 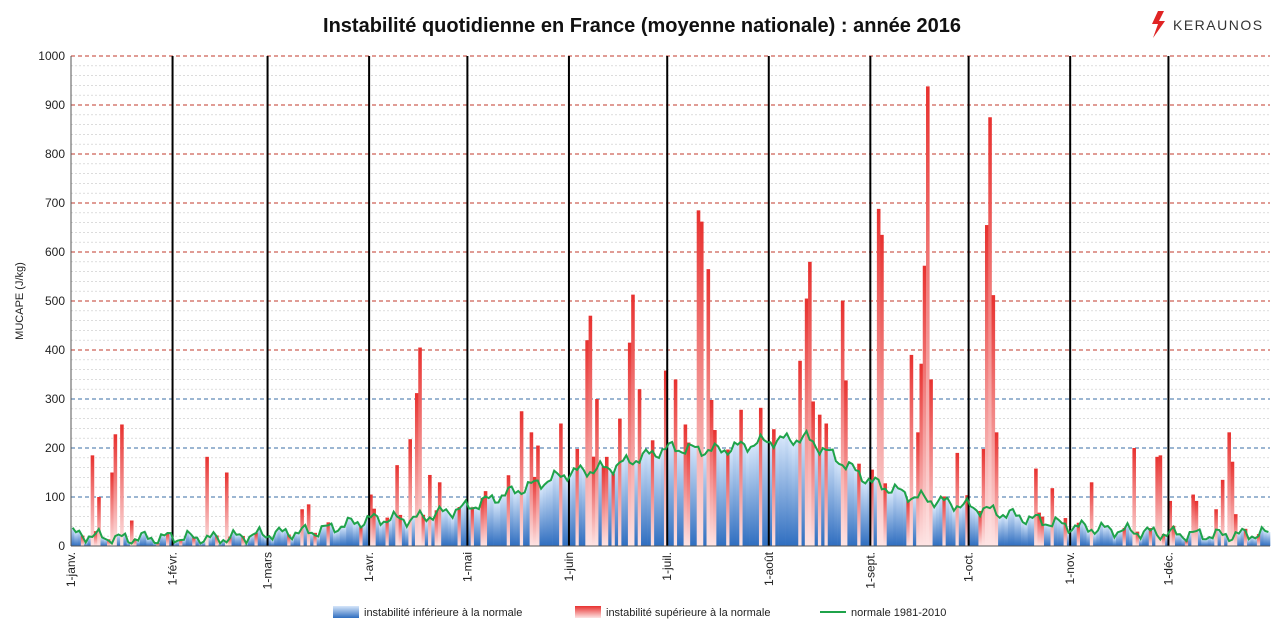 What do you see at coordinates (268, 570) in the screenshot?
I see `x-tick-label: 1-mars` at bounding box center [268, 570].